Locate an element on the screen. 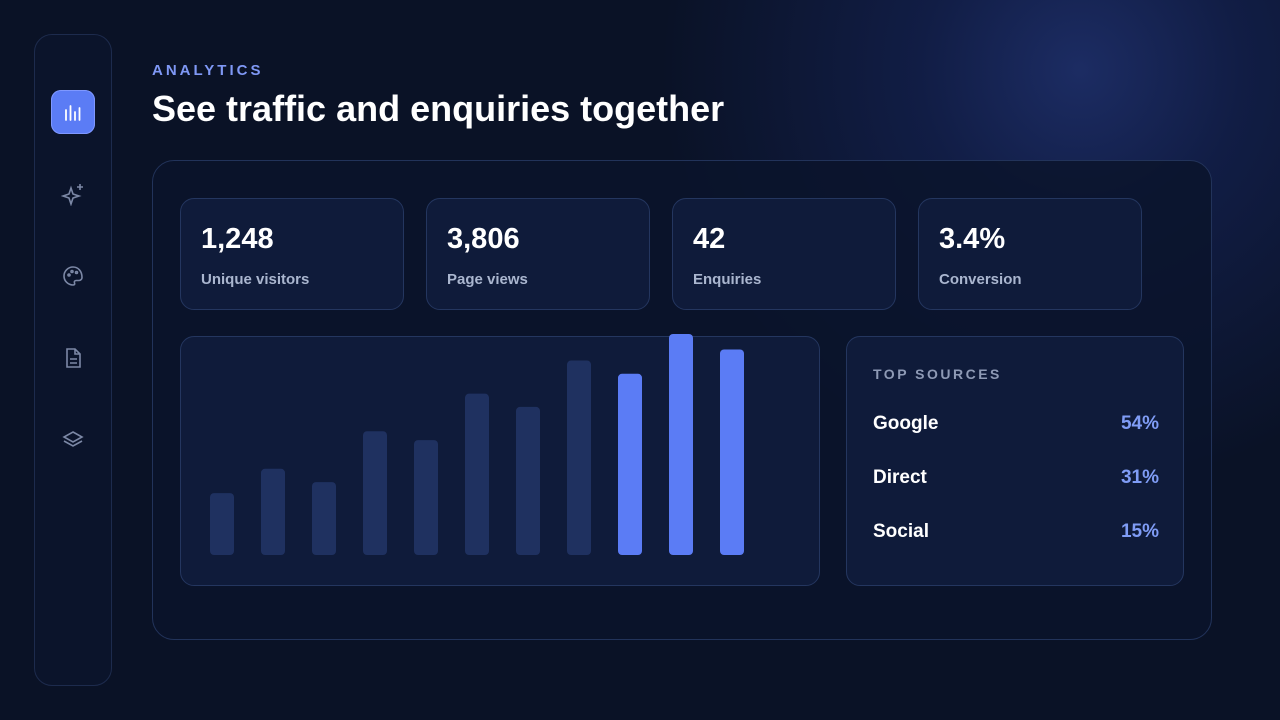 This screenshot has height=720, width=1280. stat-card: 3,806 Page views is located at coordinates (538, 254).